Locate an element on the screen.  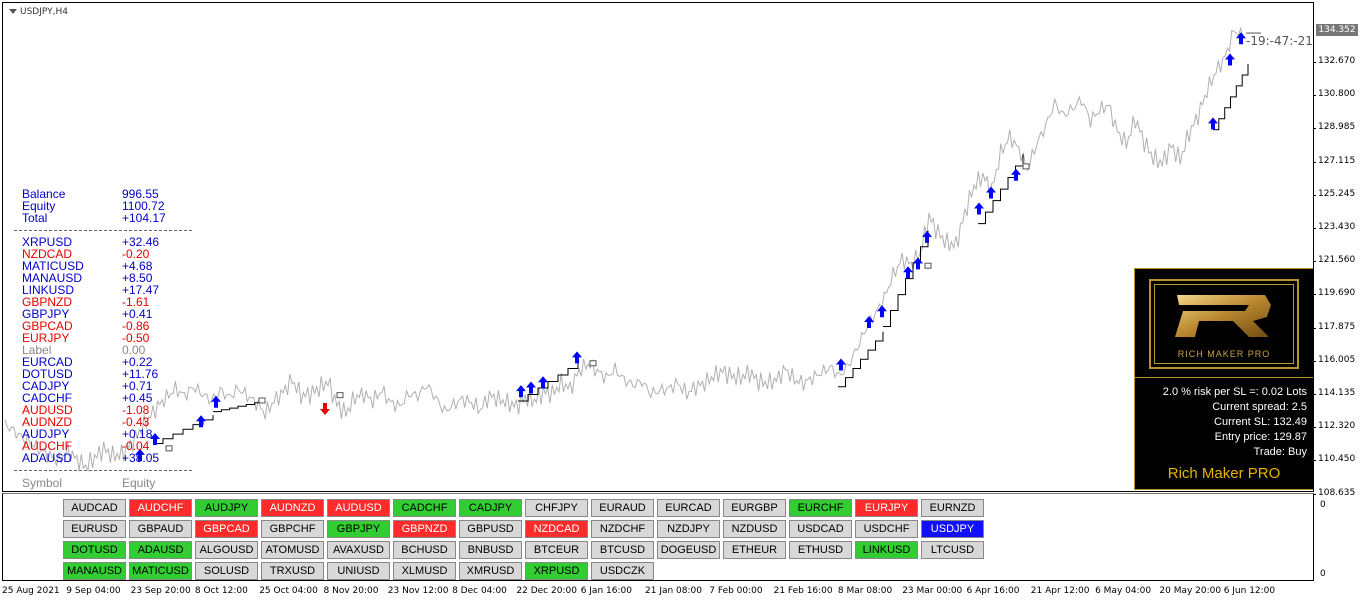
symbol-button-maticusd: MATICUSD is located at coordinates (160, 571).